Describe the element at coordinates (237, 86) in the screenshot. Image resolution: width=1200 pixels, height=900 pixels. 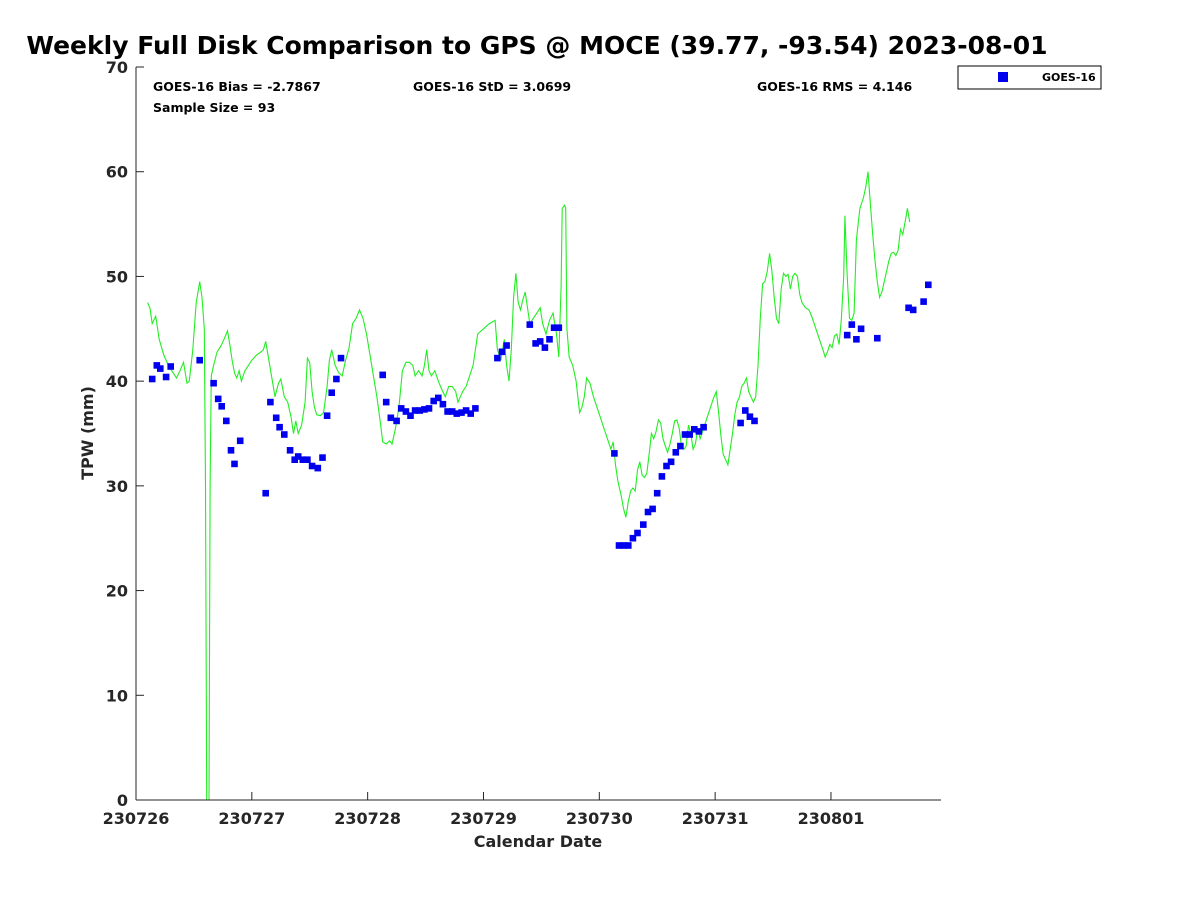
I see `stat-bias: GOES-16 Bias = -2.7867` at that location.